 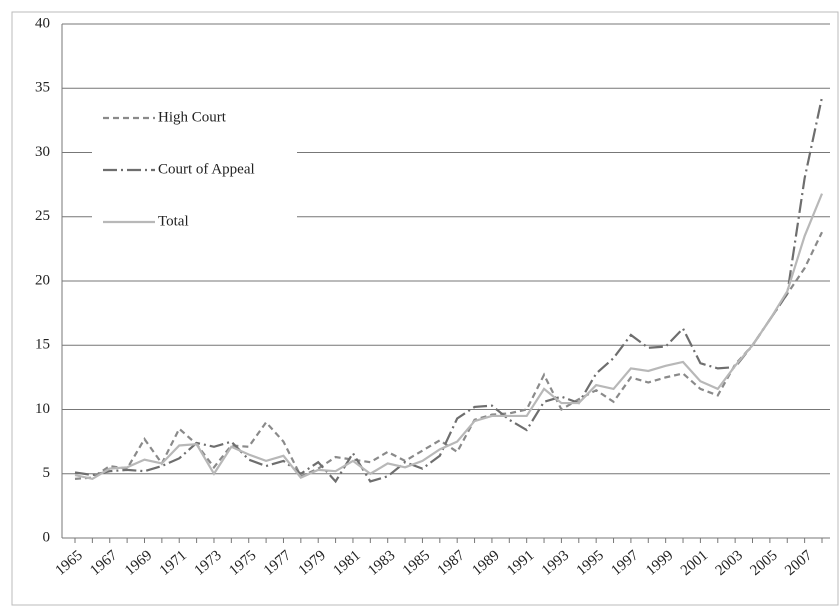 What do you see at coordinates (69, 563) in the screenshot?
I see `x-tick-label: 1965` at bounding box center [69, 563].